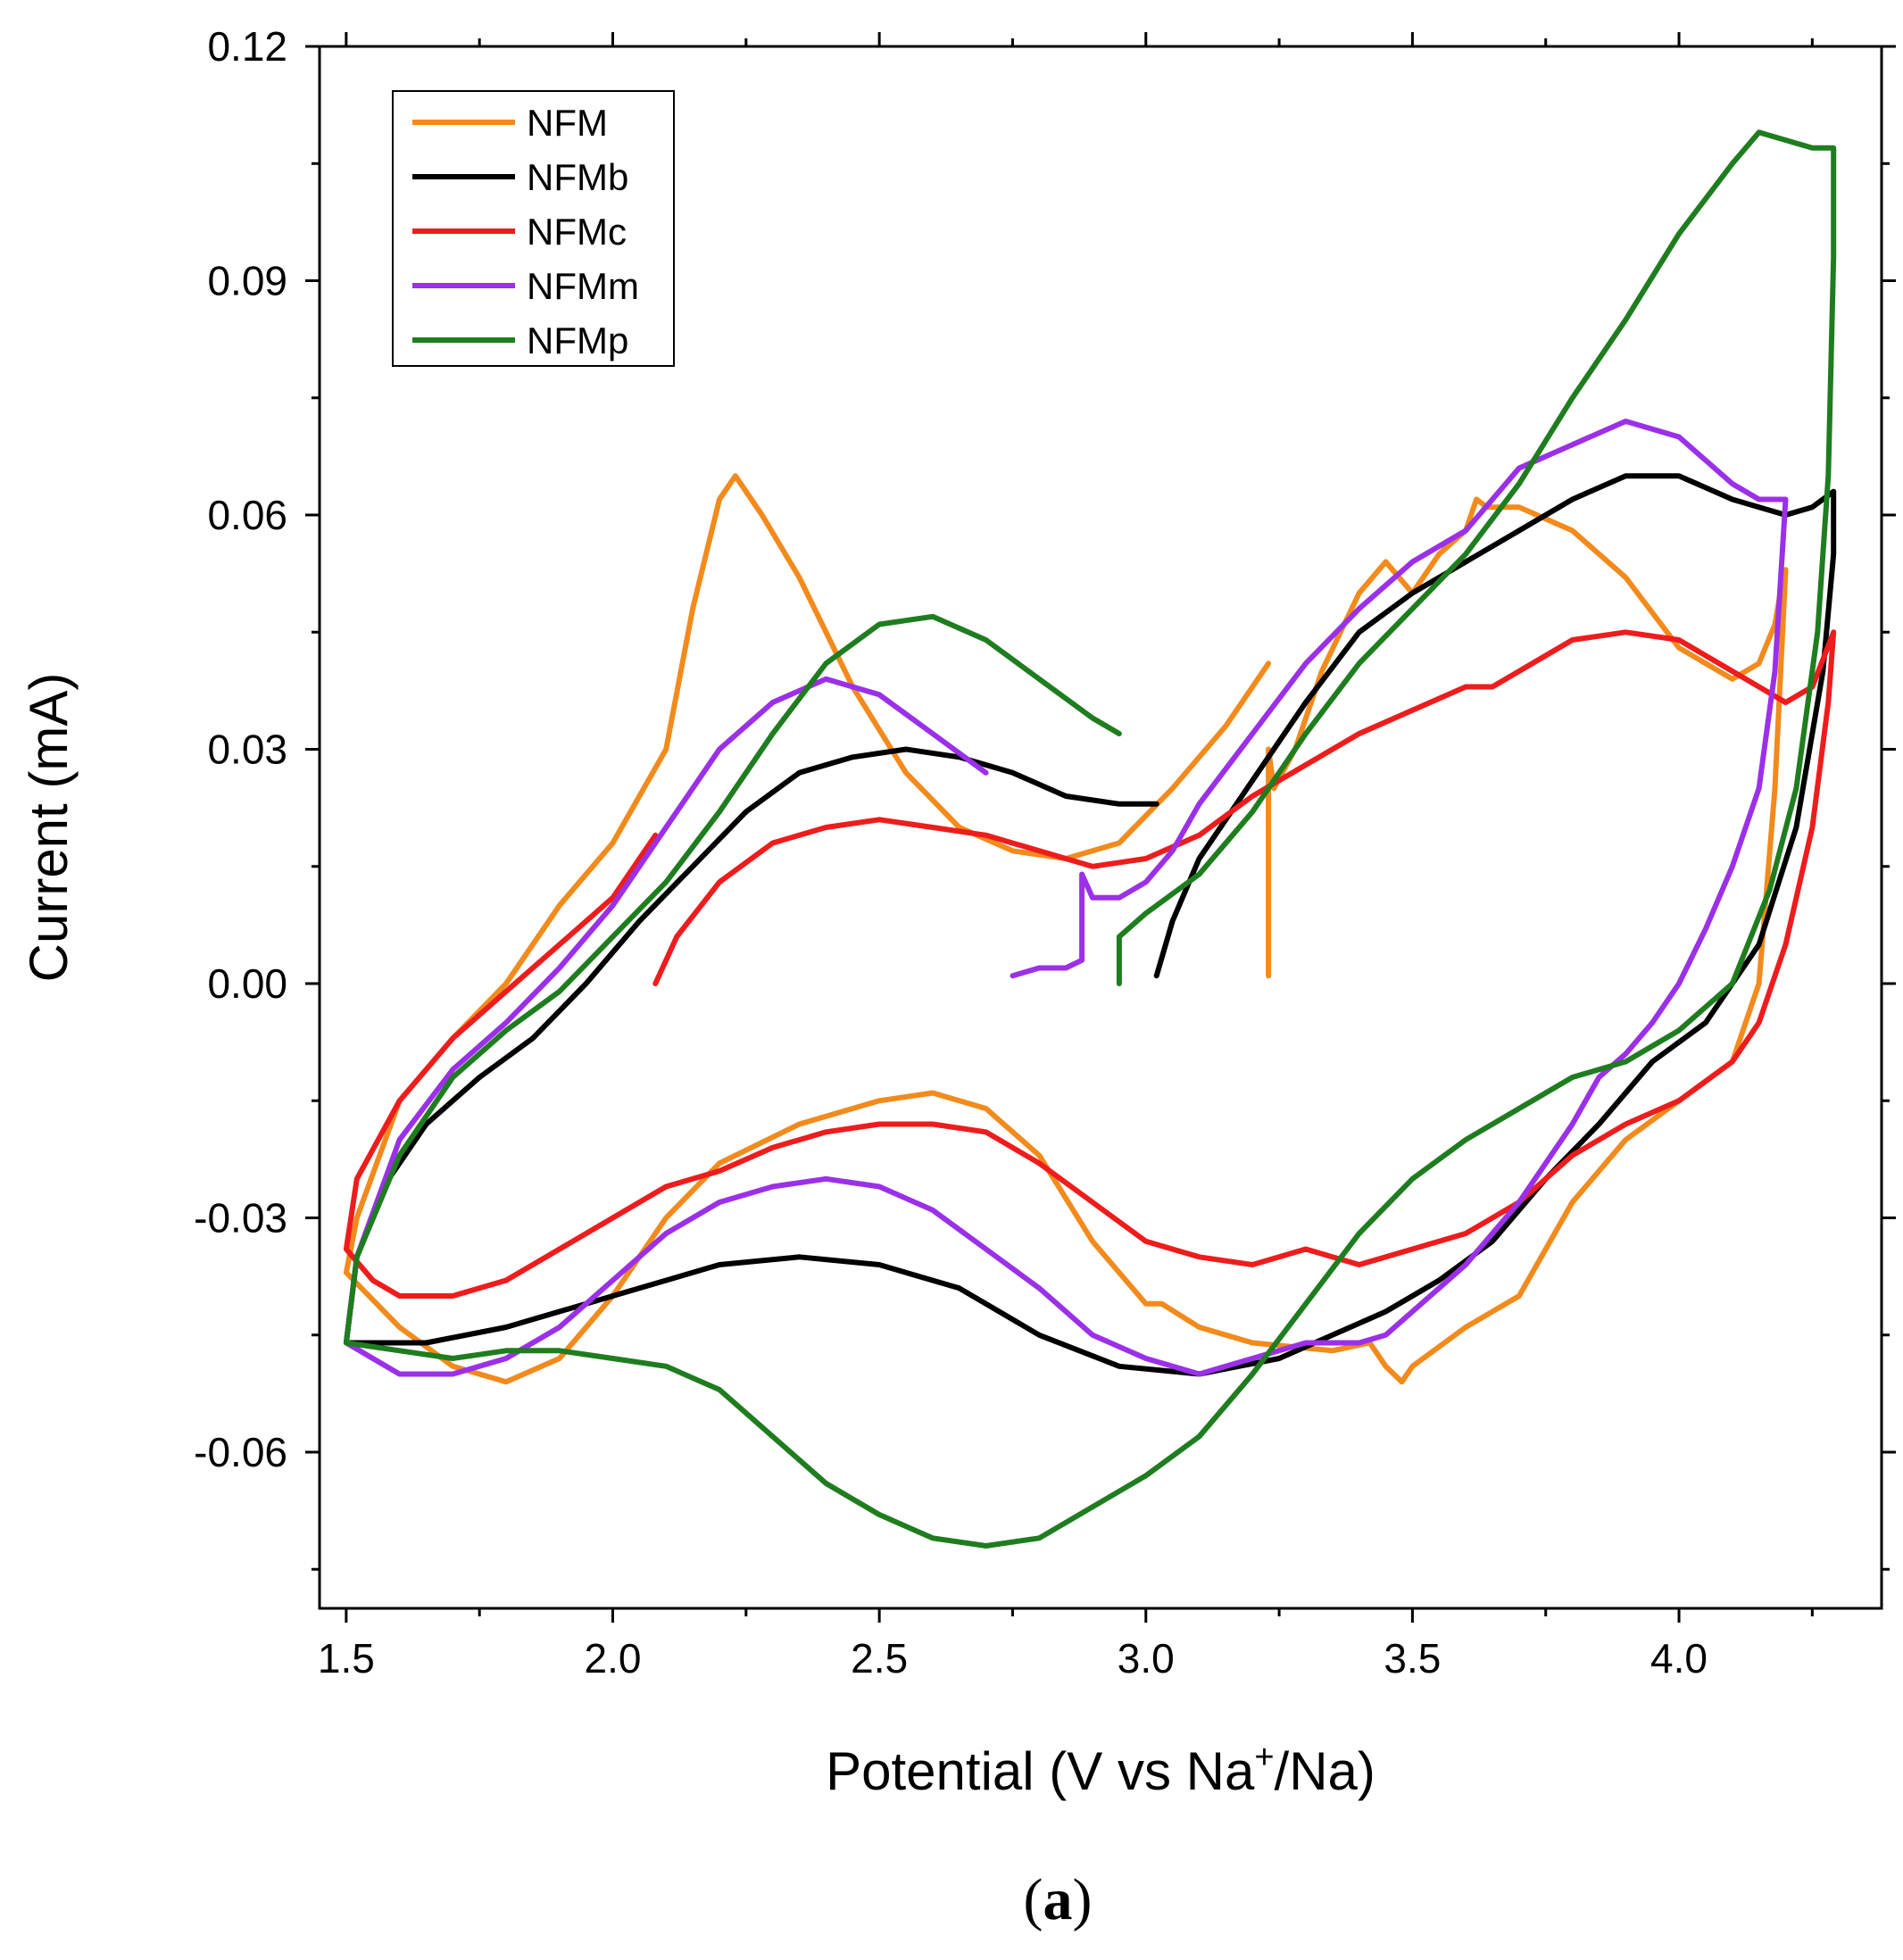 This screenshot has height=1960, width=1903. I want to click on legend: NFM NFMb NFMc NFMm NFMp, so click(533, 228).